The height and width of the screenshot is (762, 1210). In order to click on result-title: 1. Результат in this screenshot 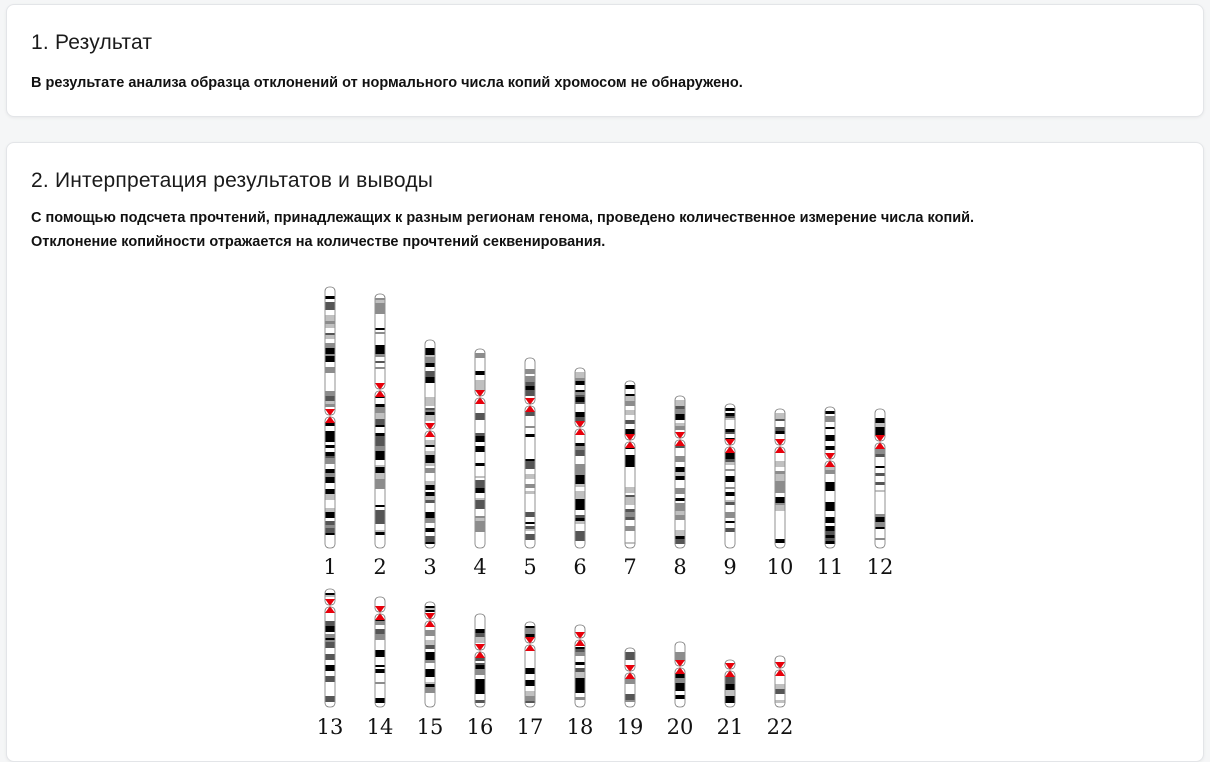, I will do `click(92, 42)`.